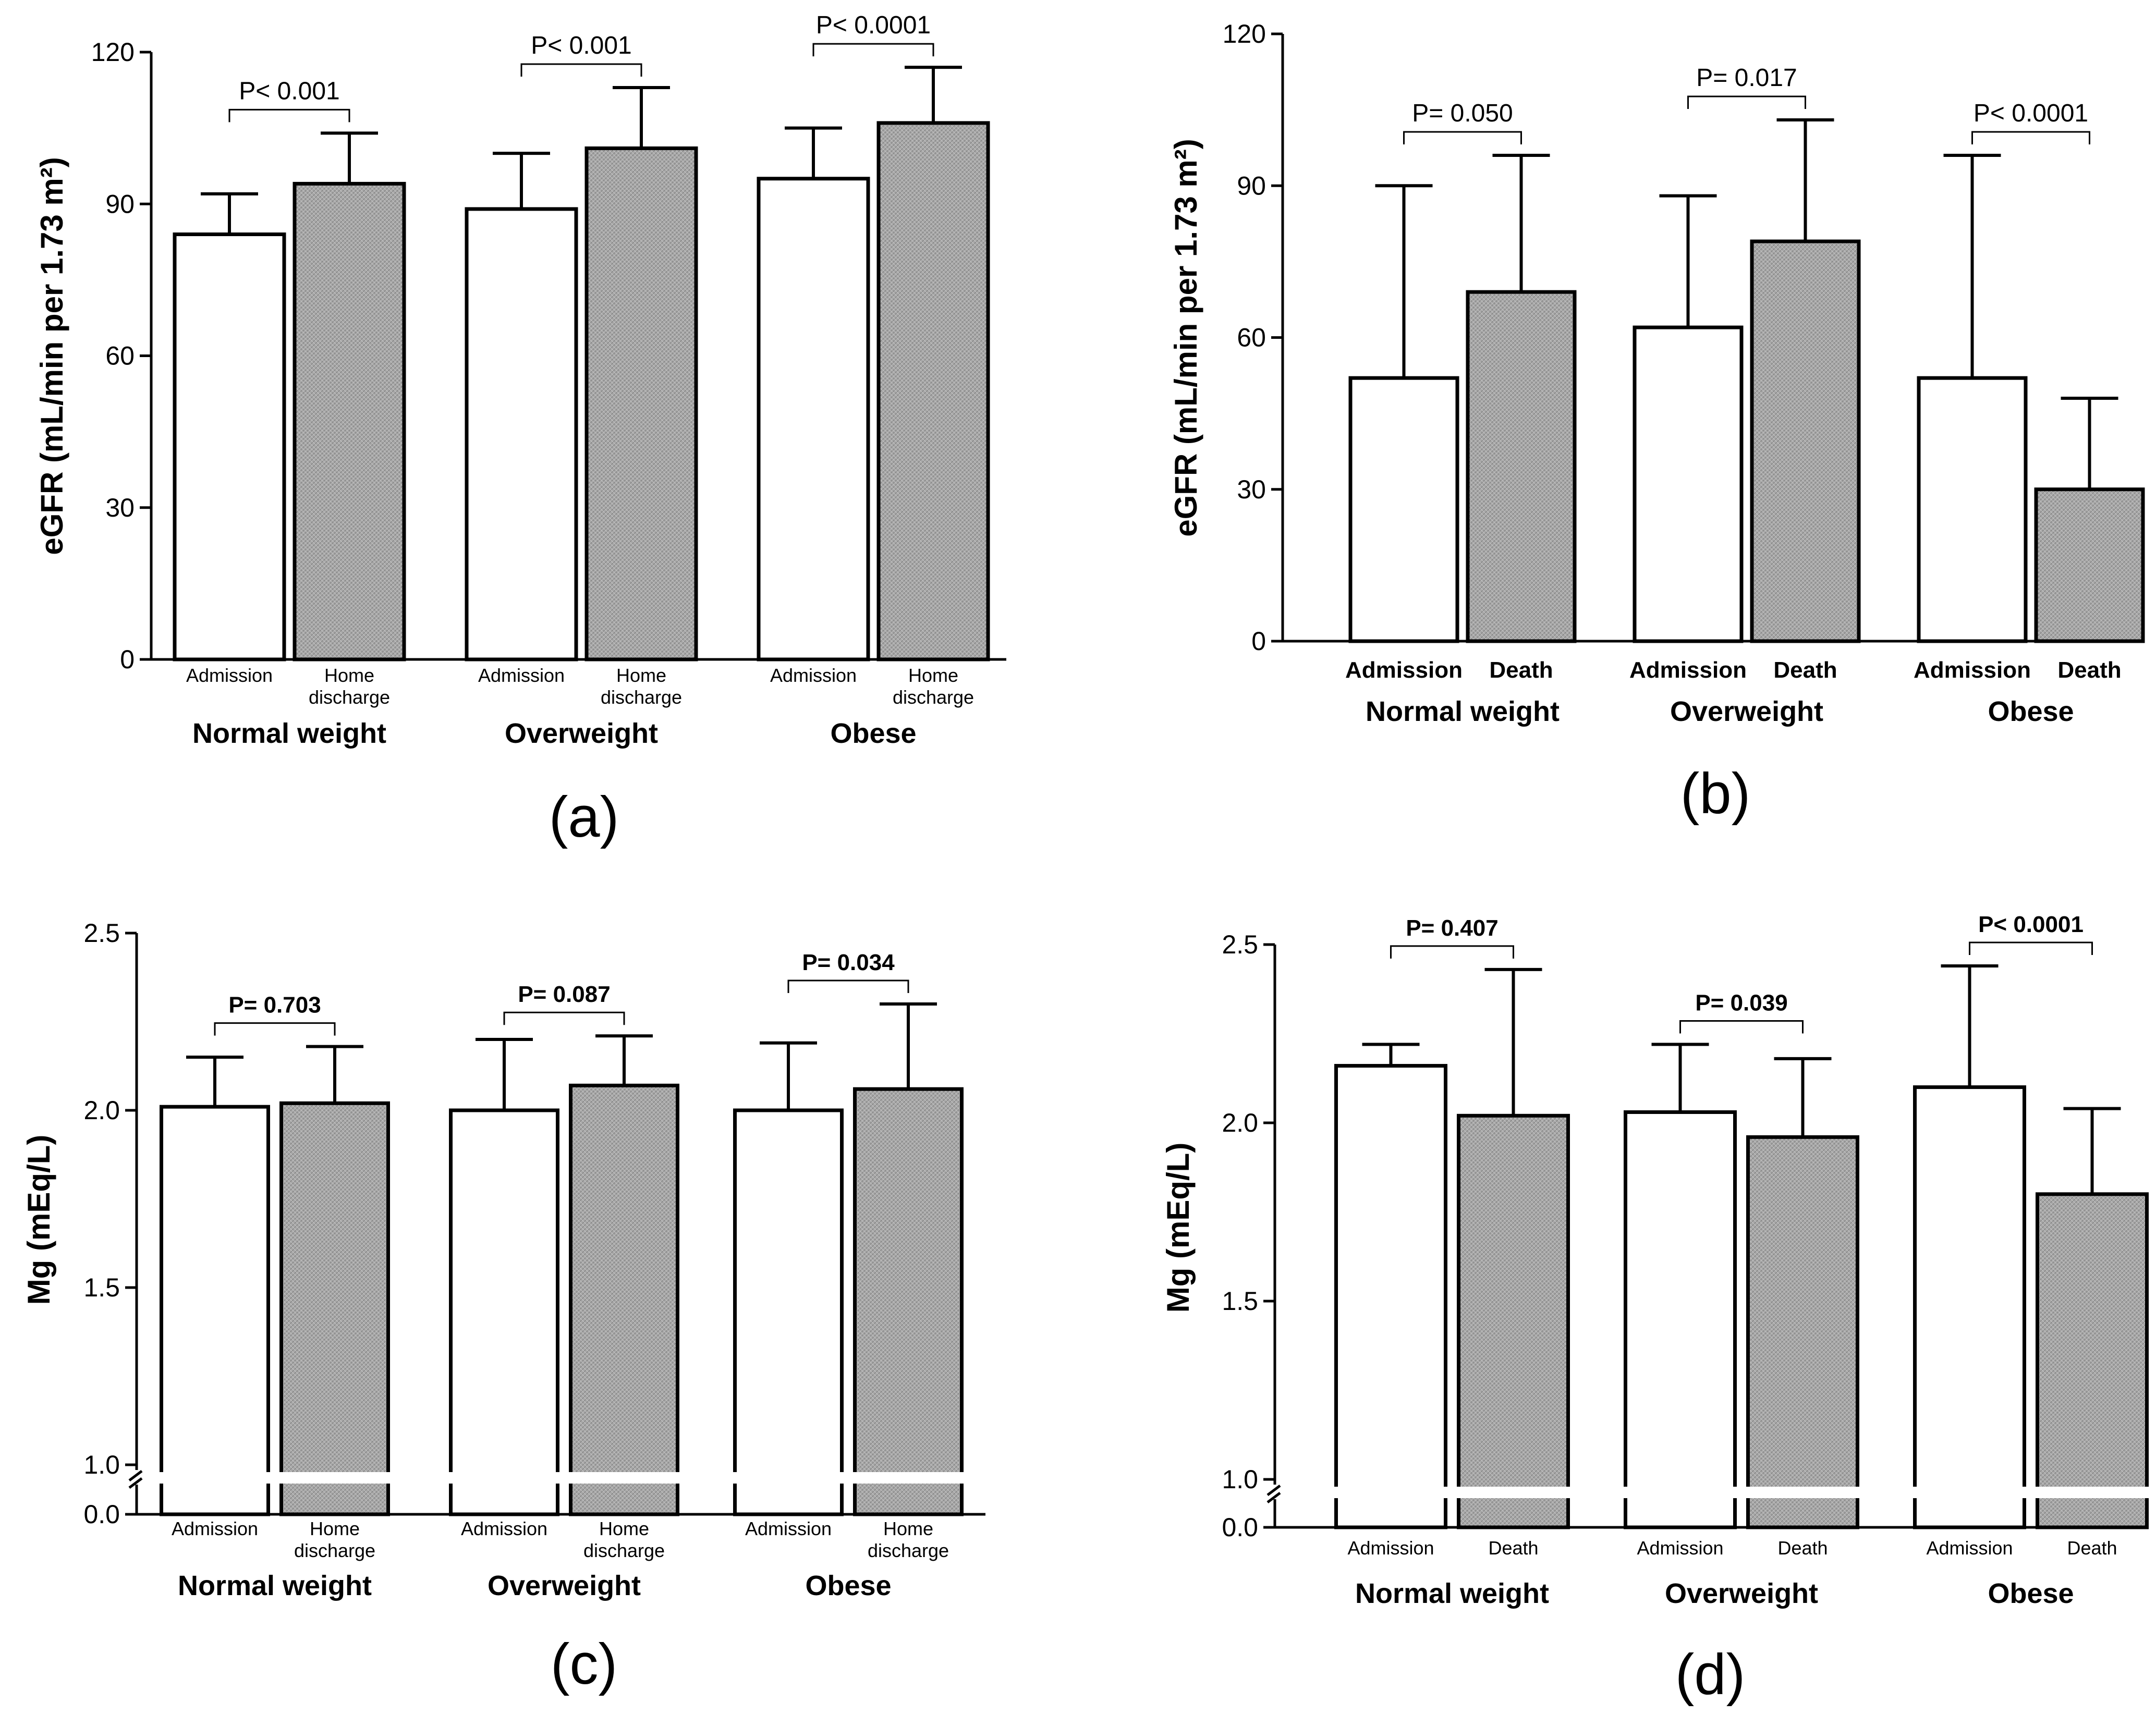 The height and width of the screenshot is (1715, 2156). Describe the element at coordinates (1240, 1527) in the screenshot. I see `y-tick-label: 0.0` at that location.